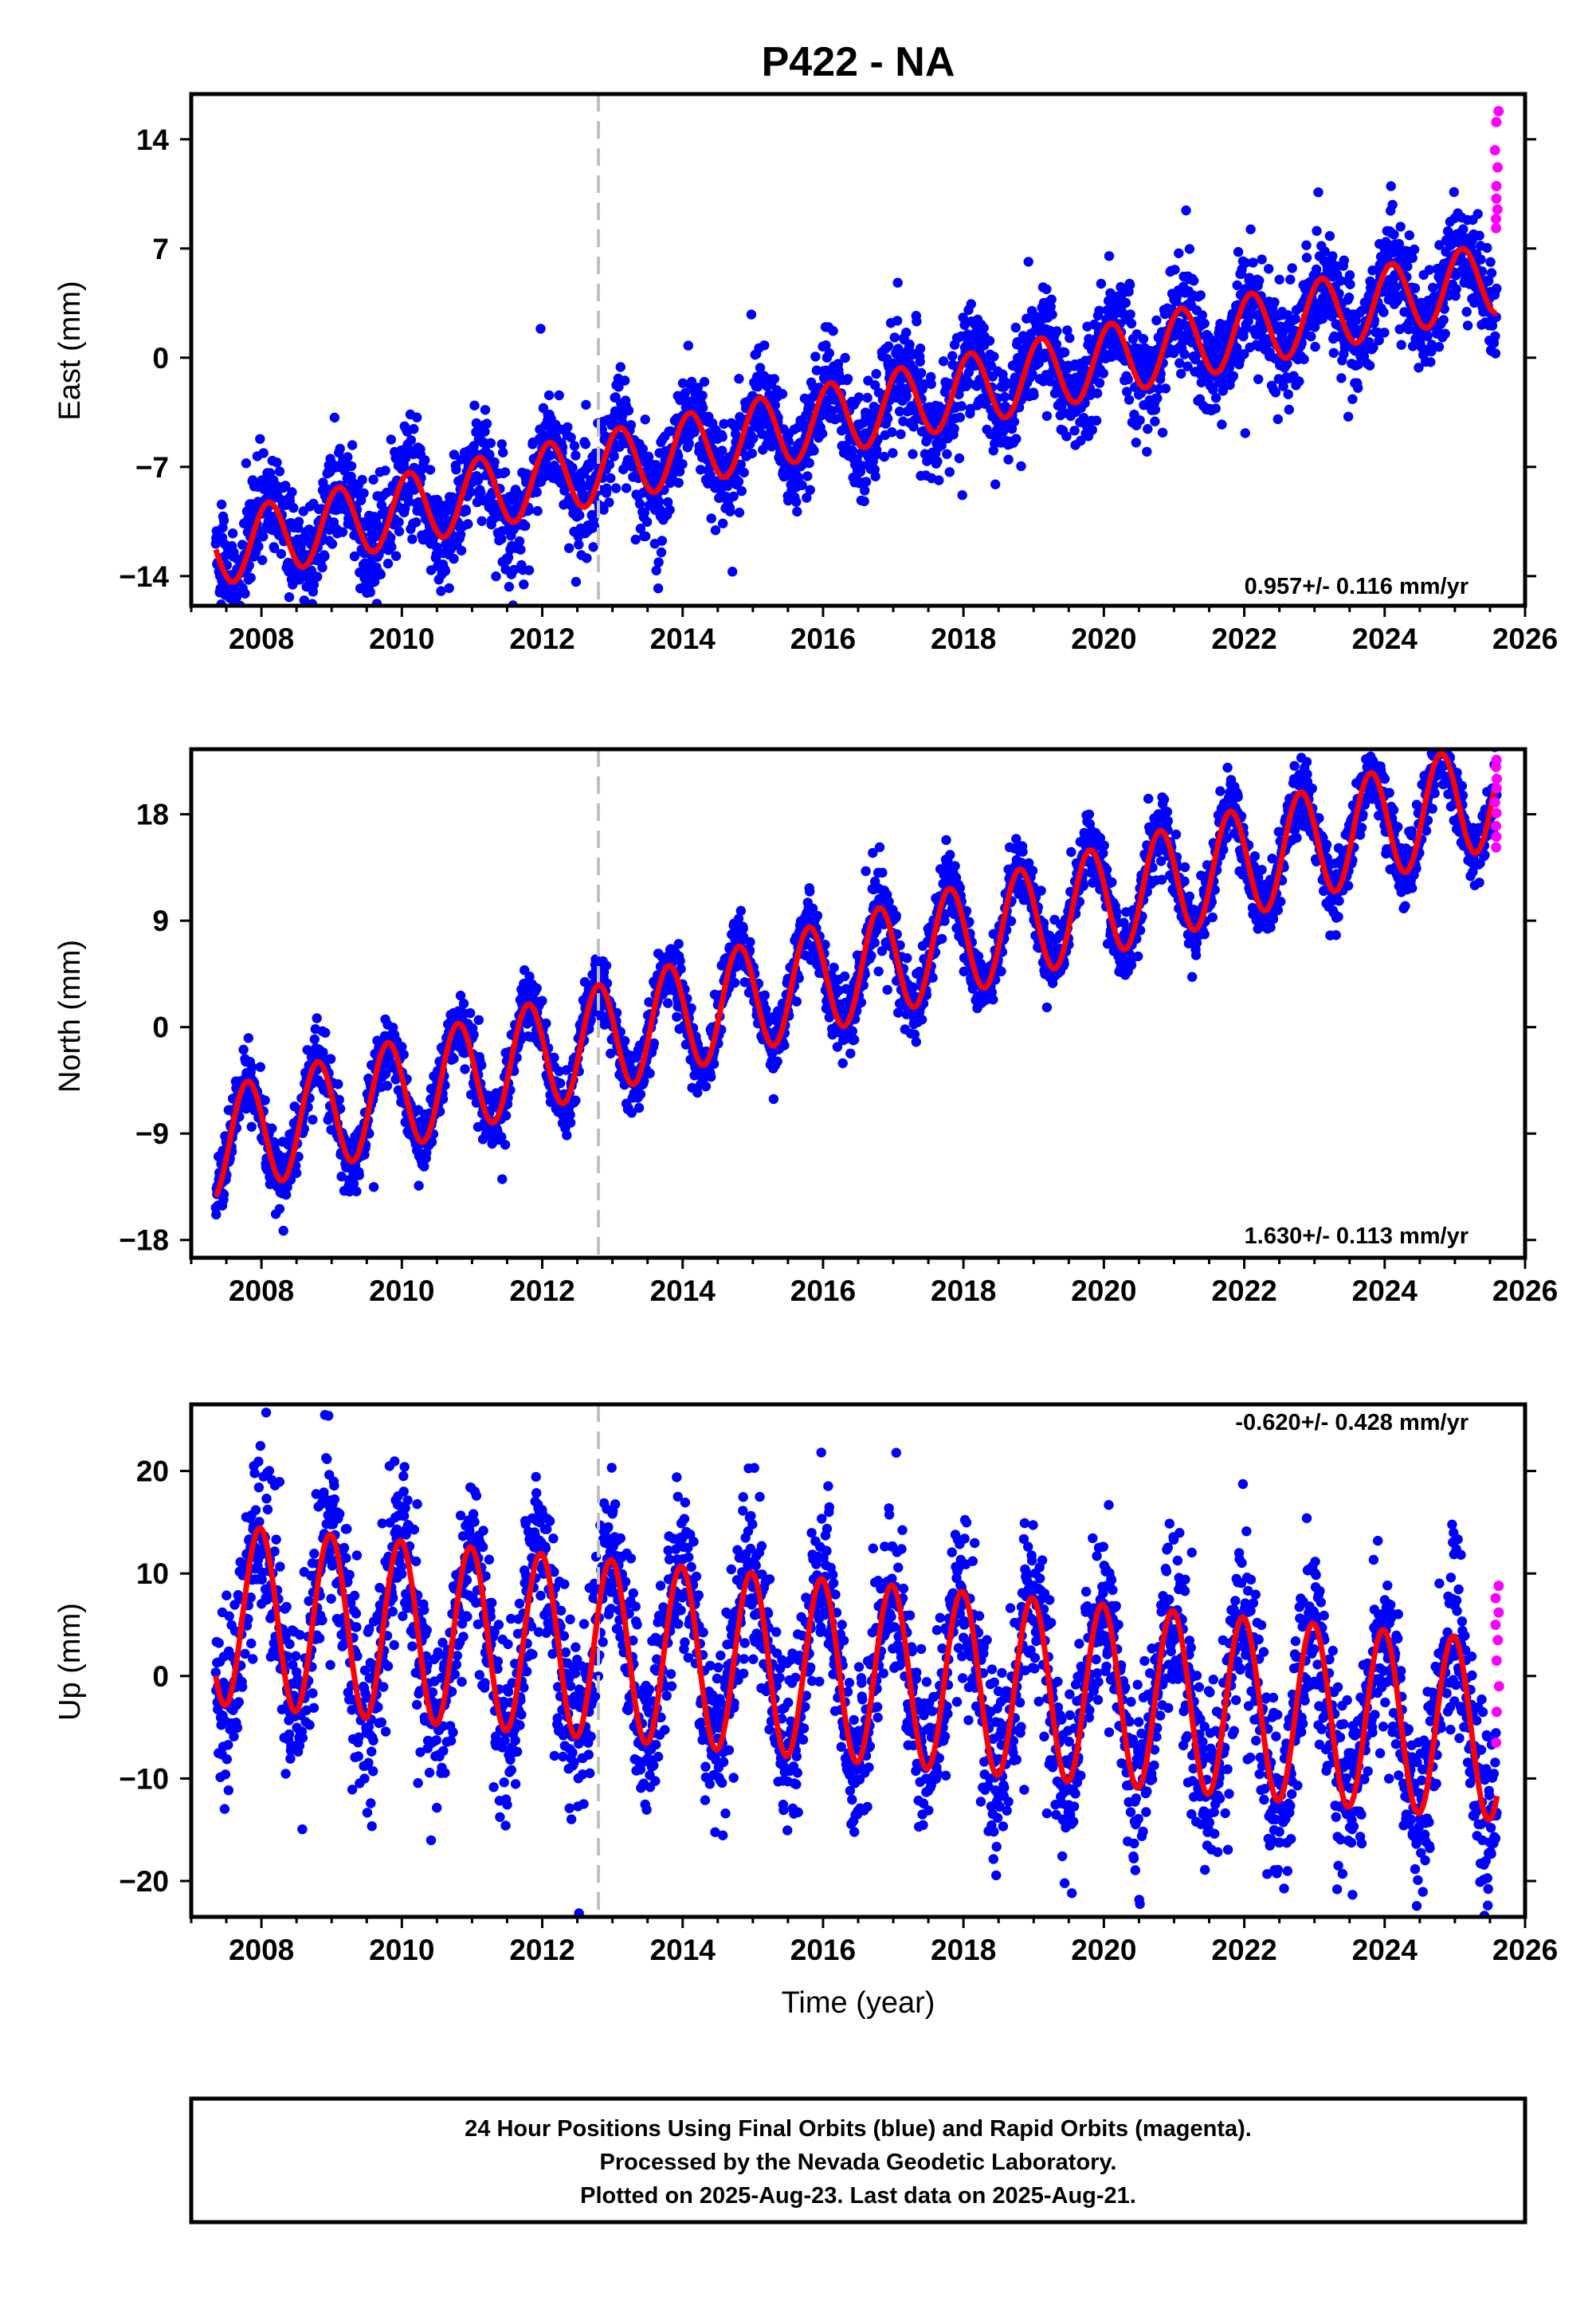 The width and height of the screenshot is (1596, 2313). Describe the element at coordinates (1498, 210) in the screenshot. I see `east-rapid-orbit-point` at that location.